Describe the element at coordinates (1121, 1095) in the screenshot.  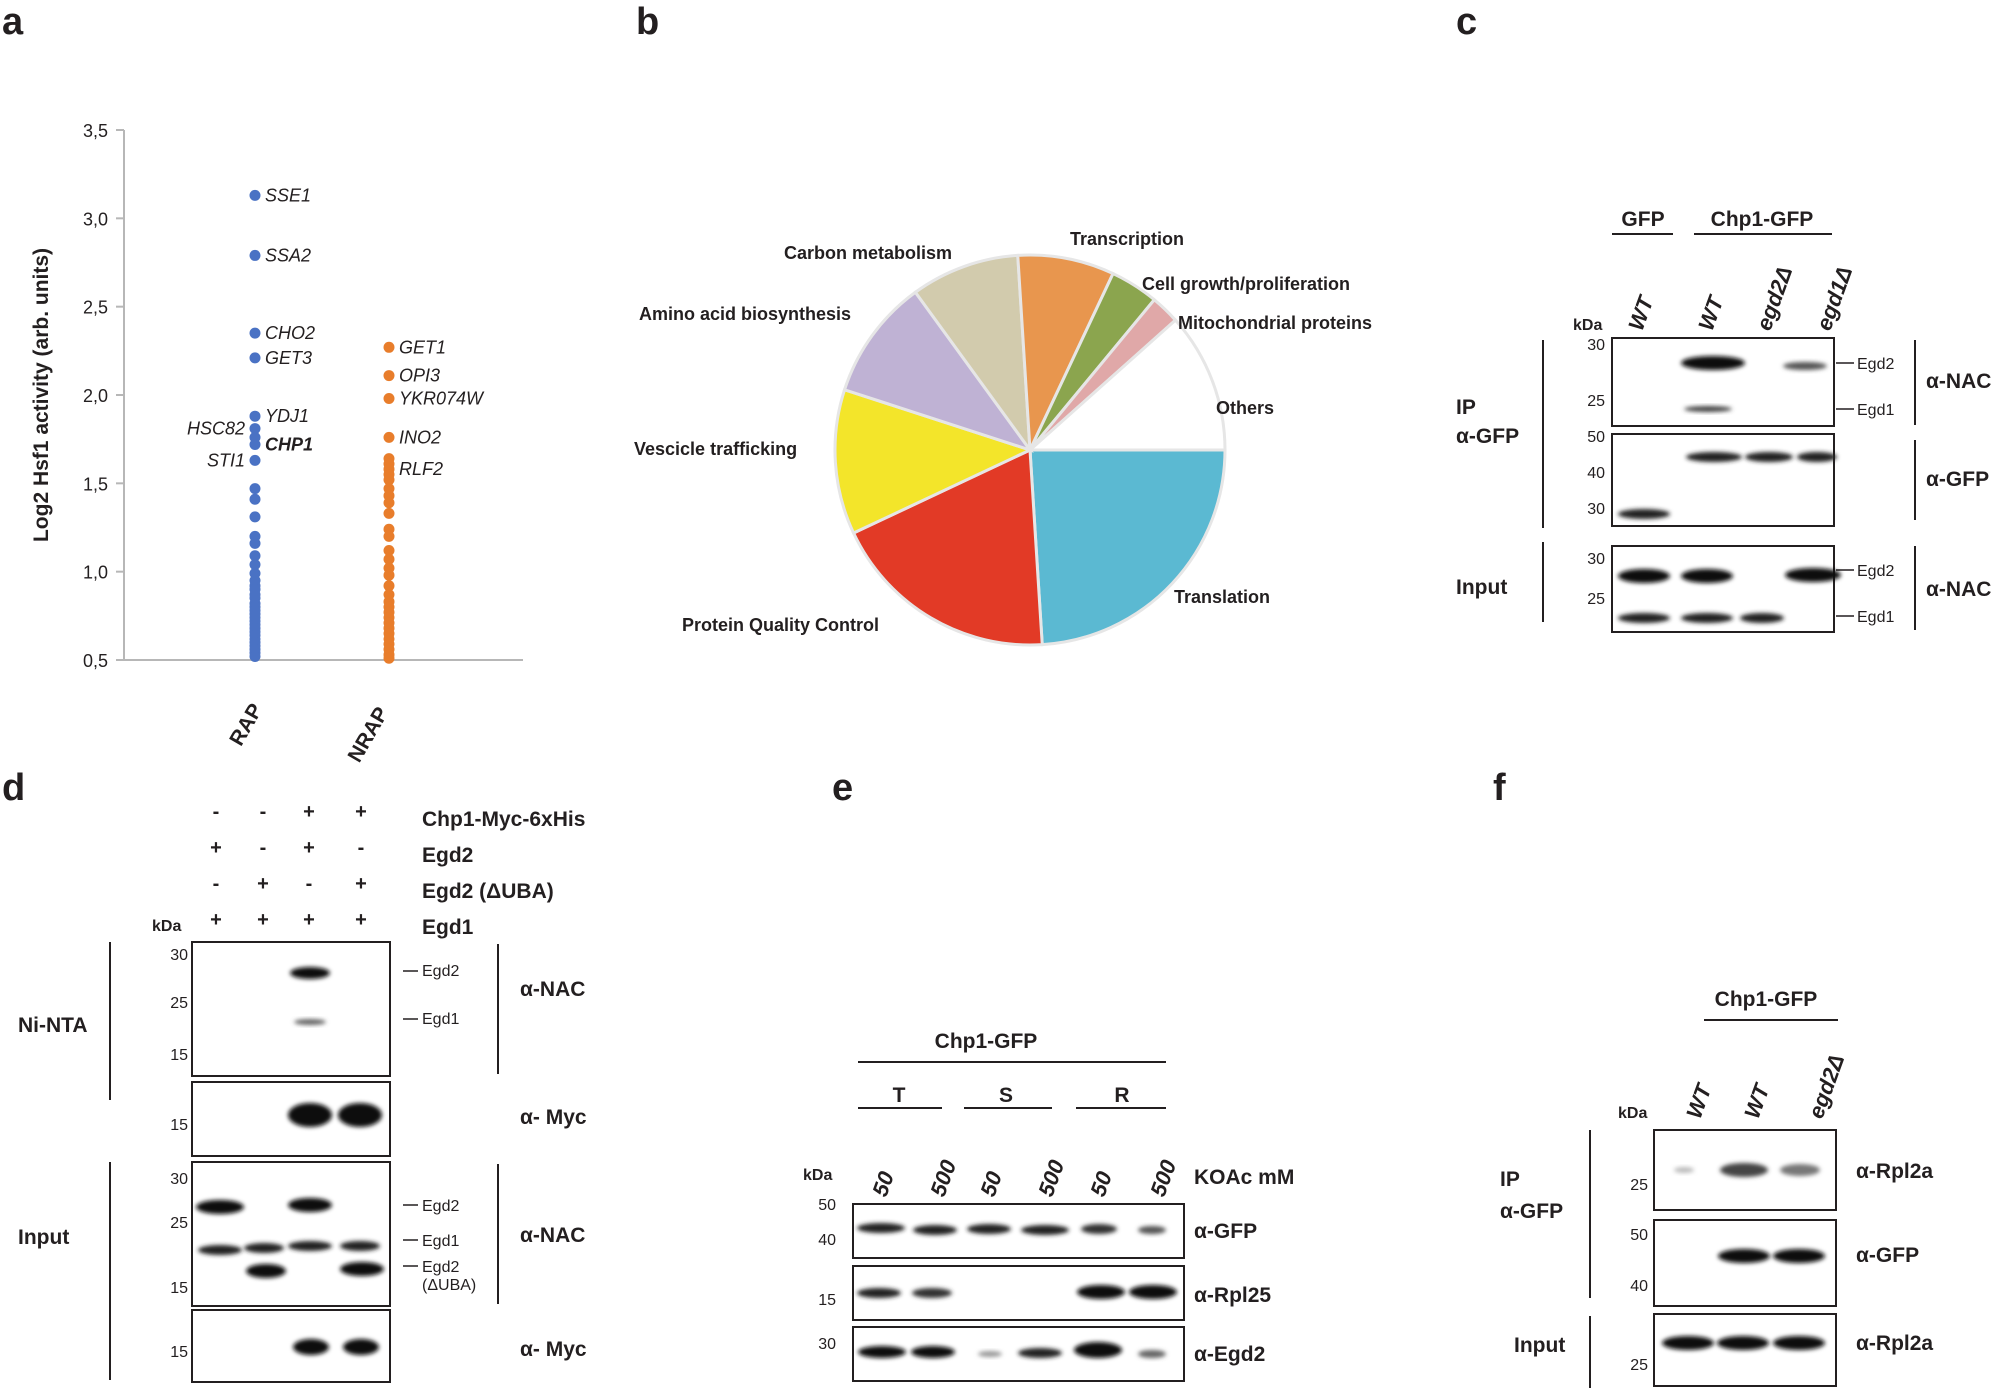
I see `fraction-label: R` at that location.